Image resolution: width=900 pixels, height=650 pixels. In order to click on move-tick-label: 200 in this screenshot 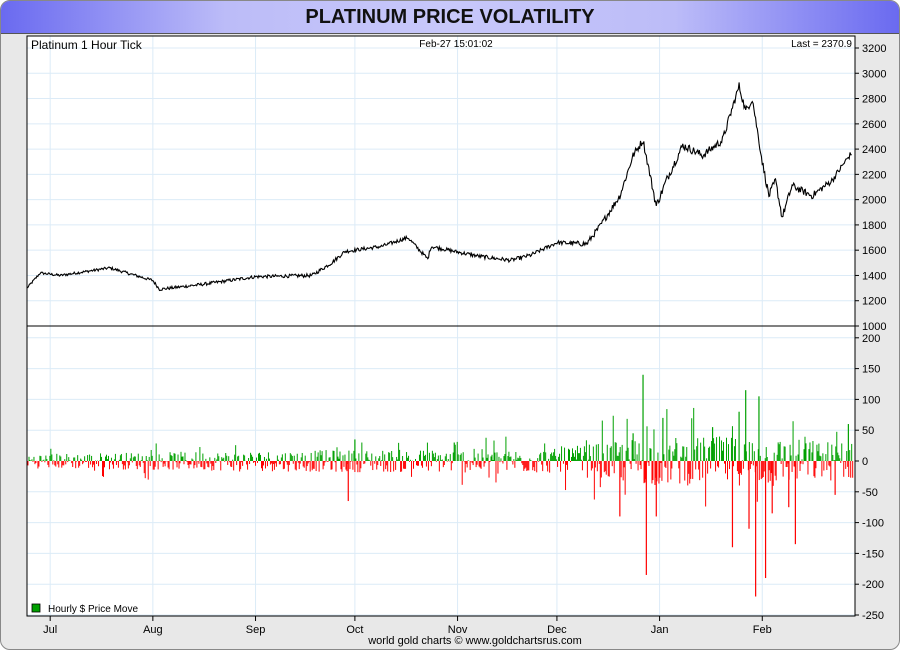, I will do `click(871, 339)`.